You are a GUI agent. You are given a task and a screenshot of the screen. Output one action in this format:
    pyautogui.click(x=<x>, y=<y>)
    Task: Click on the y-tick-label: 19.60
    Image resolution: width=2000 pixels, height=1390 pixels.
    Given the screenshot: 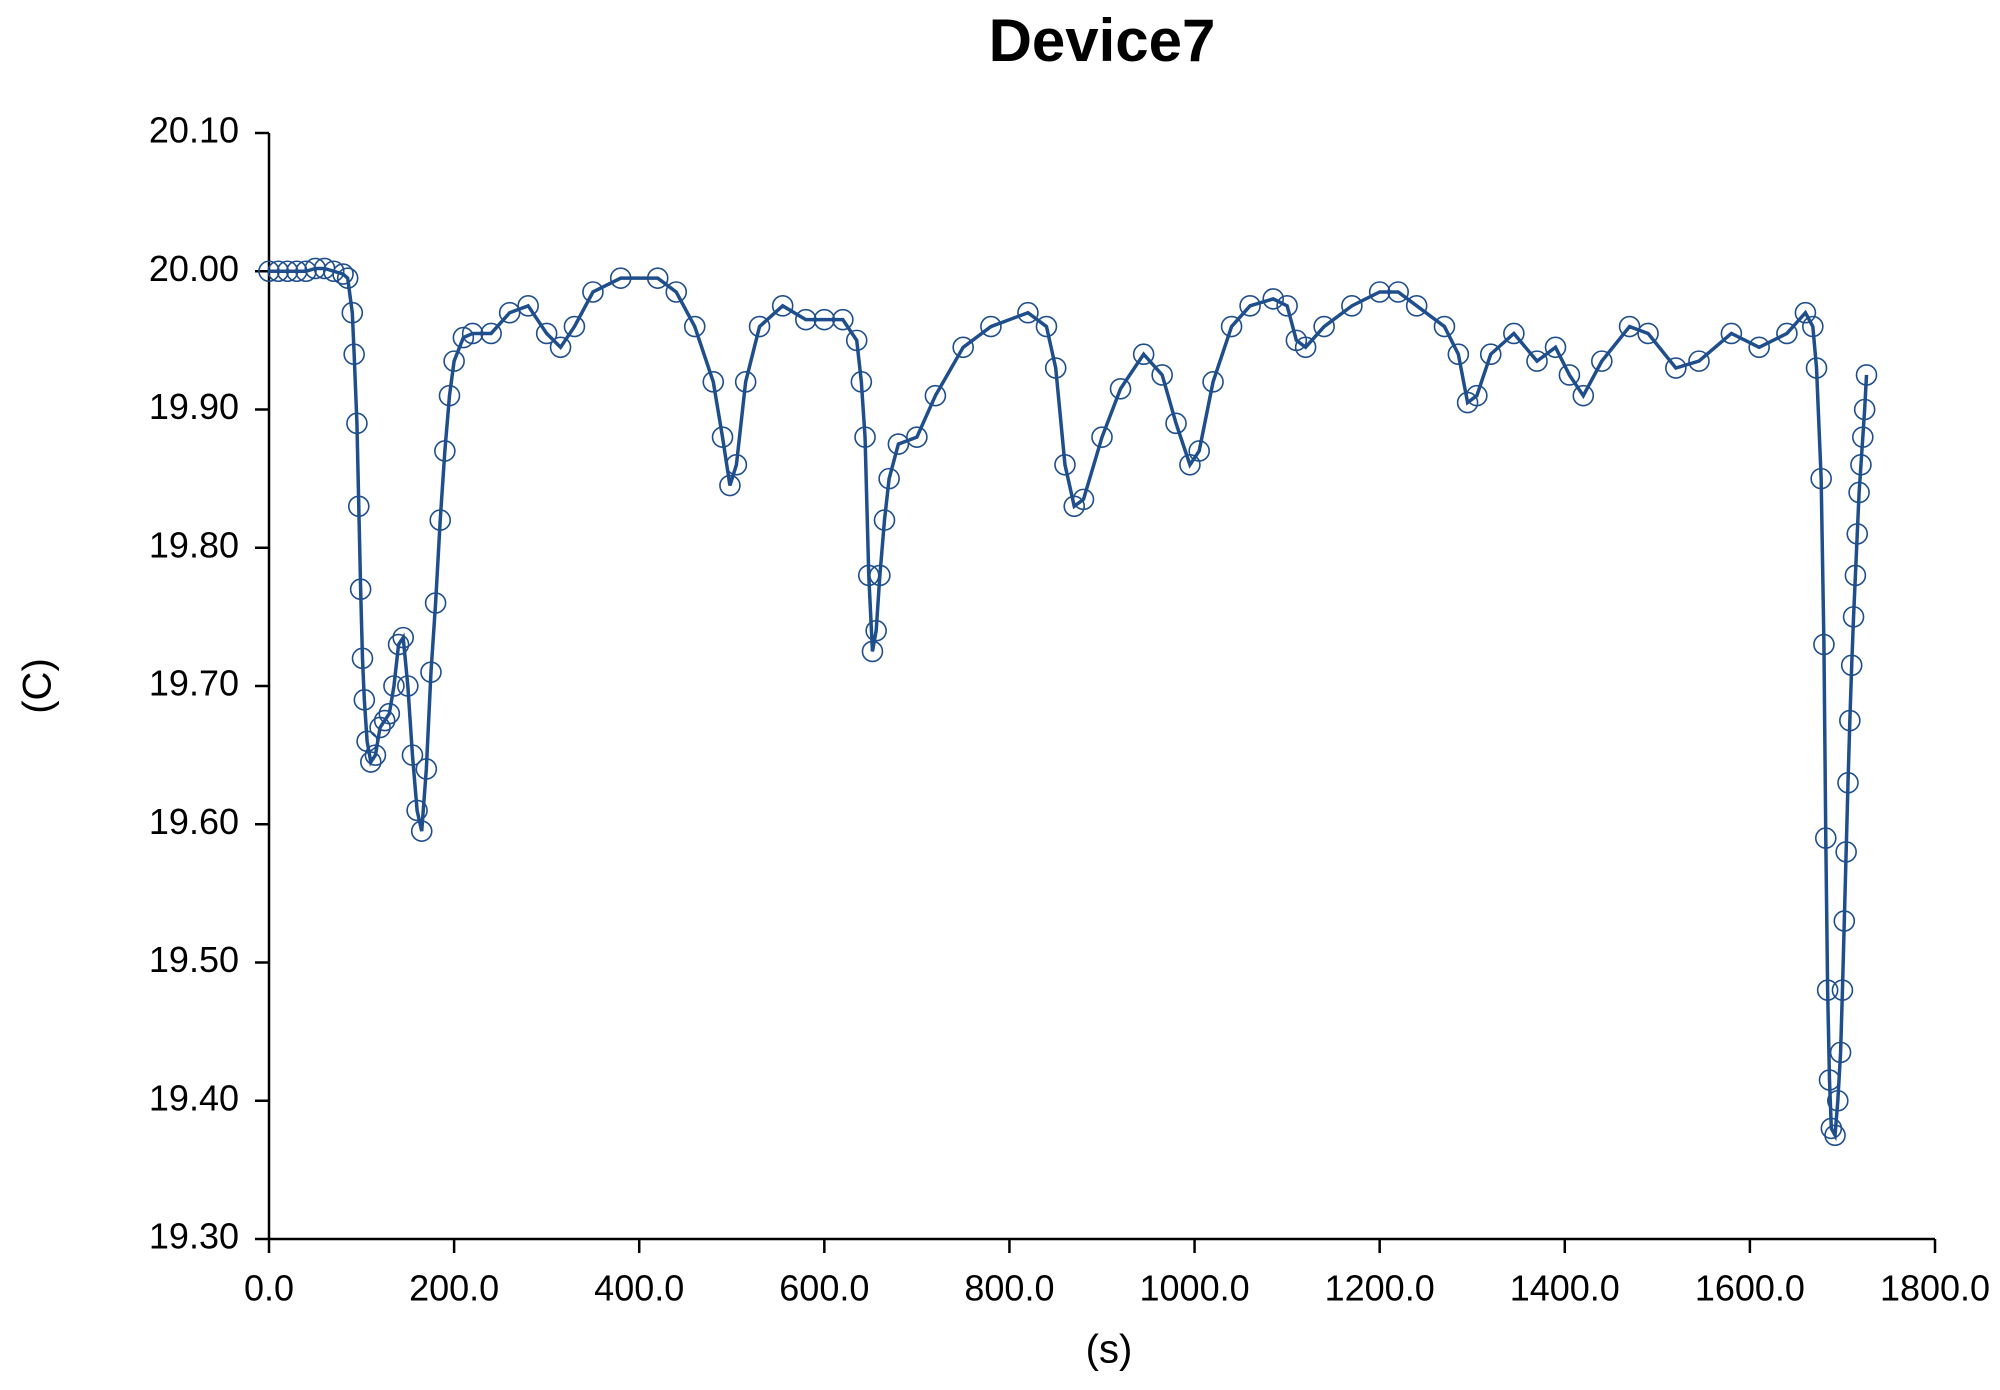 What is the action you would take?
    pyautogui.click(x=194, y=821)
    